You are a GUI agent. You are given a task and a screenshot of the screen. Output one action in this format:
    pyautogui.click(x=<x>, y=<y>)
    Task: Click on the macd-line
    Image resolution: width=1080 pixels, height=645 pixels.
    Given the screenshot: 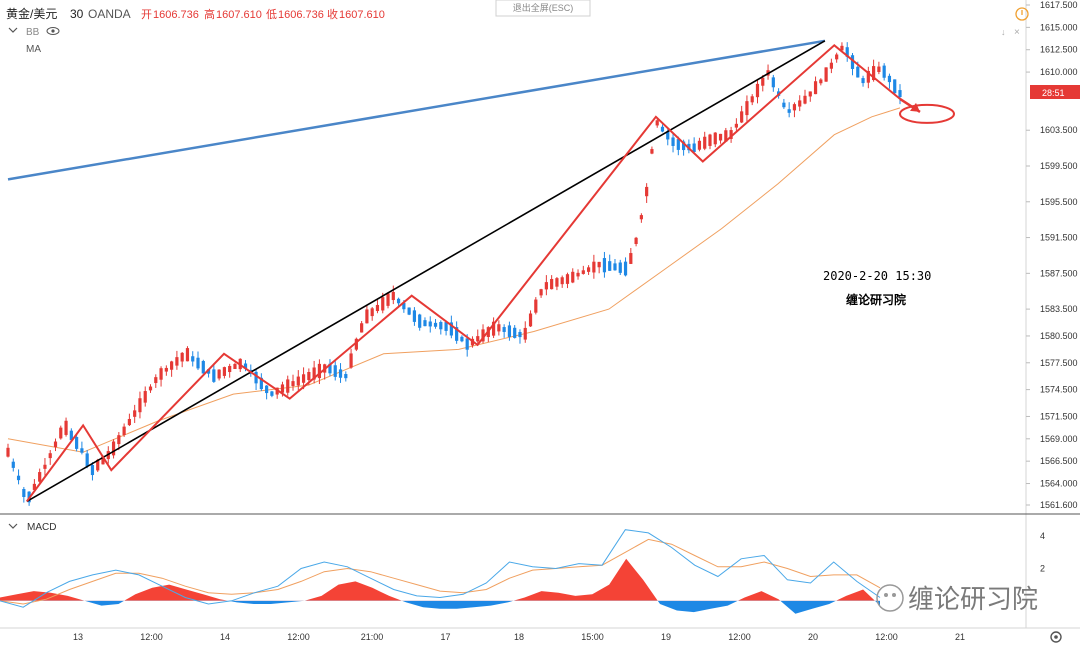 What is the action you would take?
    pyautogui.click(x=440, y=568)
    